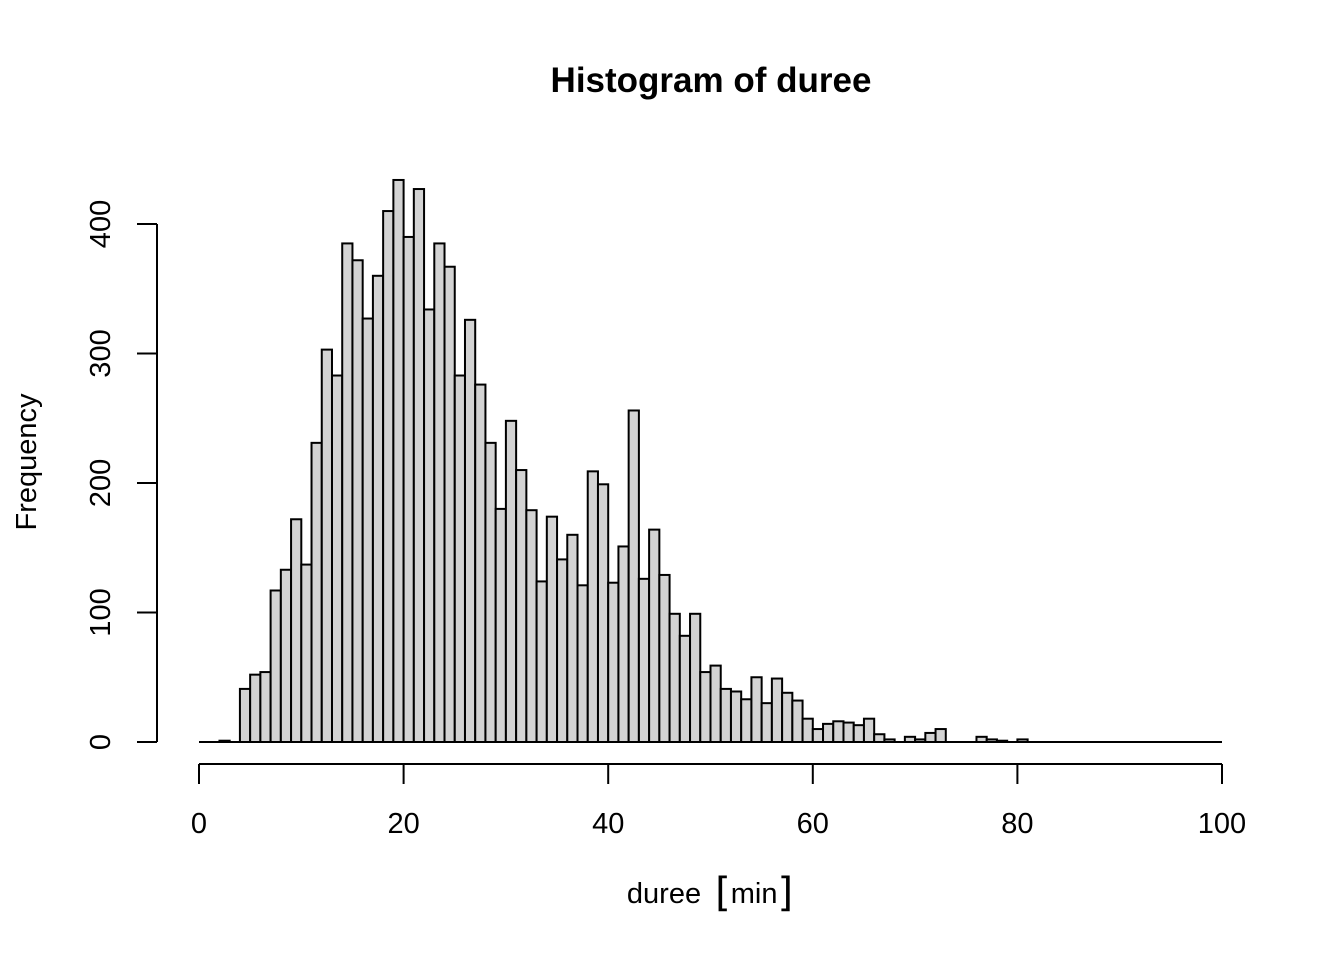  Describe the element at coordinates (101, 612) in the screenshot. I see `y-tick-label: 100` at that location.